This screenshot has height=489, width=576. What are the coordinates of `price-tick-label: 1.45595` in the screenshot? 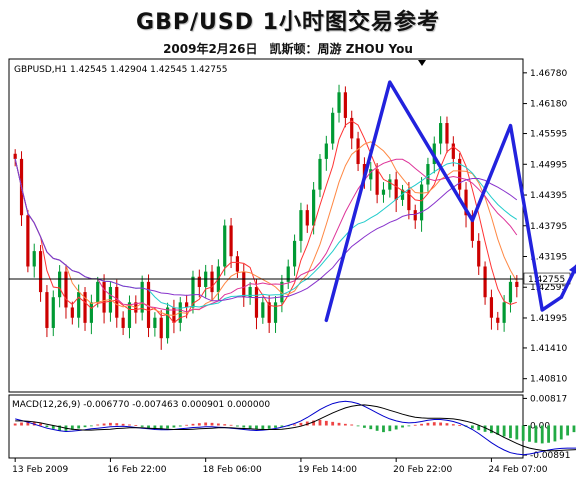 It's located at (548, 135).